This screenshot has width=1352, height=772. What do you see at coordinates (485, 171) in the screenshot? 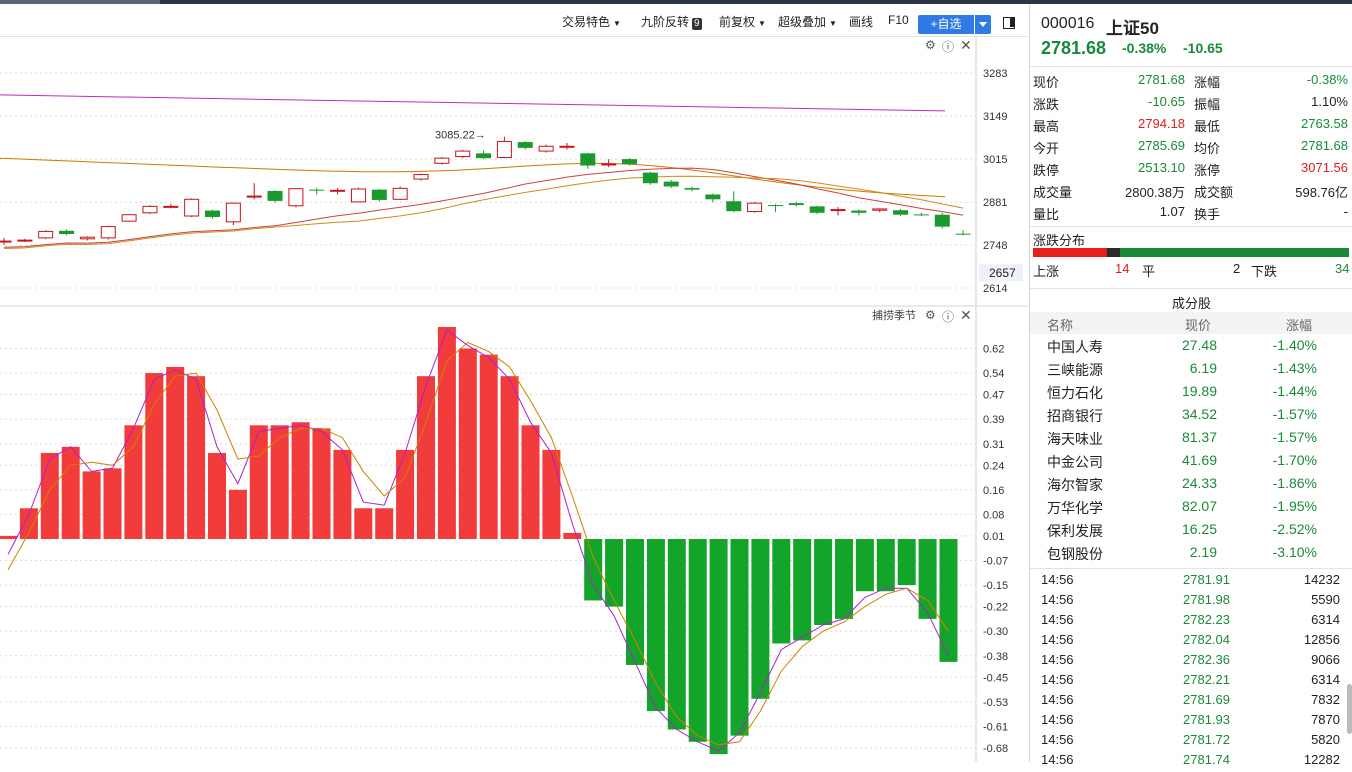
I see `kline-chart: 3085.22→` at bounding box center [485, 171].